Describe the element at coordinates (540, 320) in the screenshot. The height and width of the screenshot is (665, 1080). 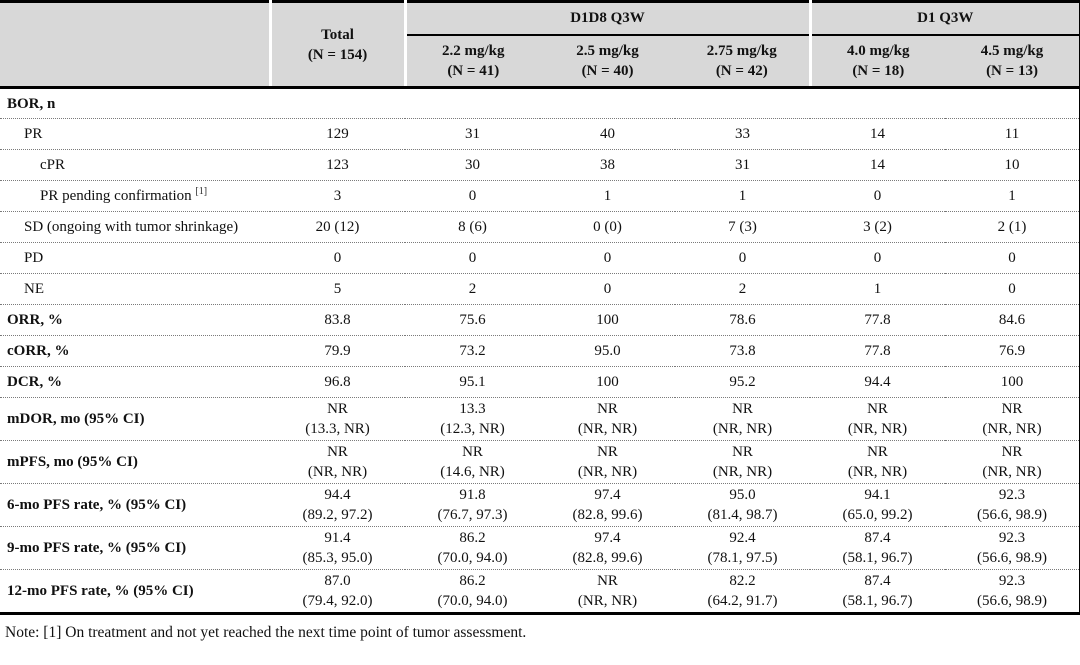
I see `table-row: ORR, % 83.8 75.6 100 78.6 77.8 84.6` at that location.